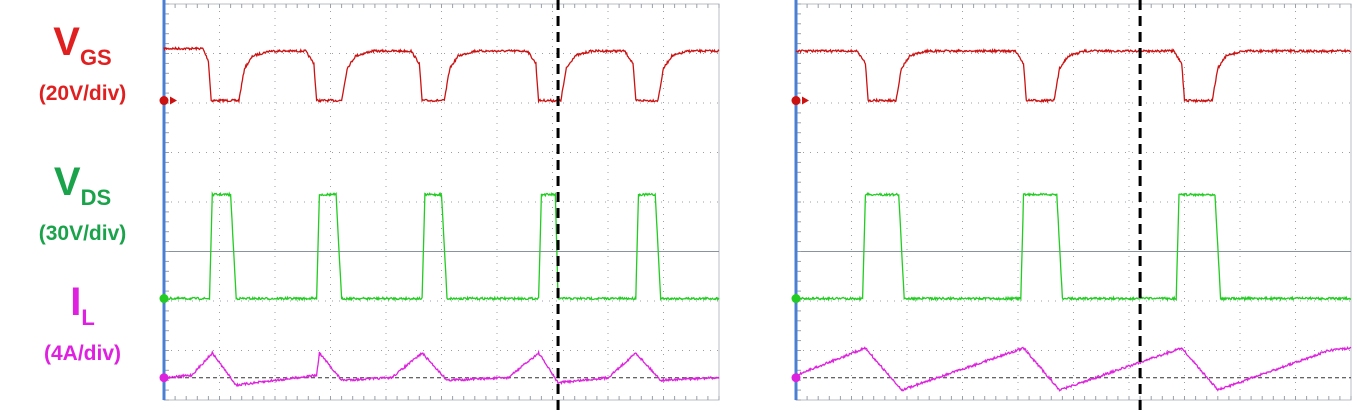 This screenshot has height=412, width=1357. I want to click on label-il-main-line: IL, so click(82, 310).